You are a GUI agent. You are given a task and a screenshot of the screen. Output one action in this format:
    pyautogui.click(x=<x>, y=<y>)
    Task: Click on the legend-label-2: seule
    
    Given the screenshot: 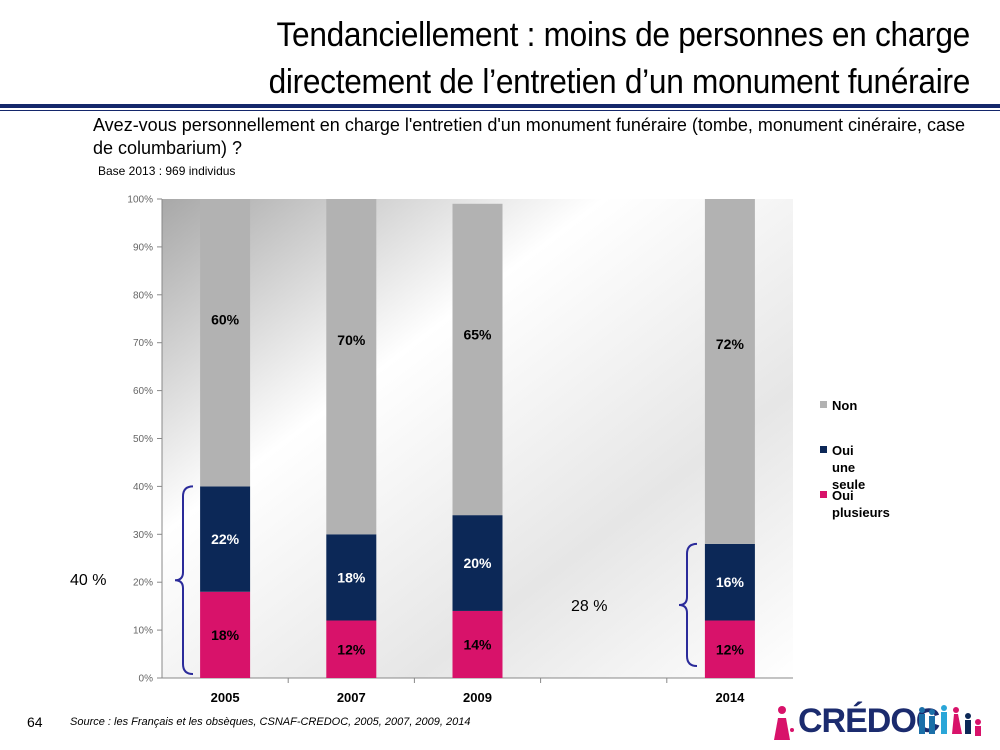 What is the action you would take?
    pyautogui.click(x=849, y=484)
    